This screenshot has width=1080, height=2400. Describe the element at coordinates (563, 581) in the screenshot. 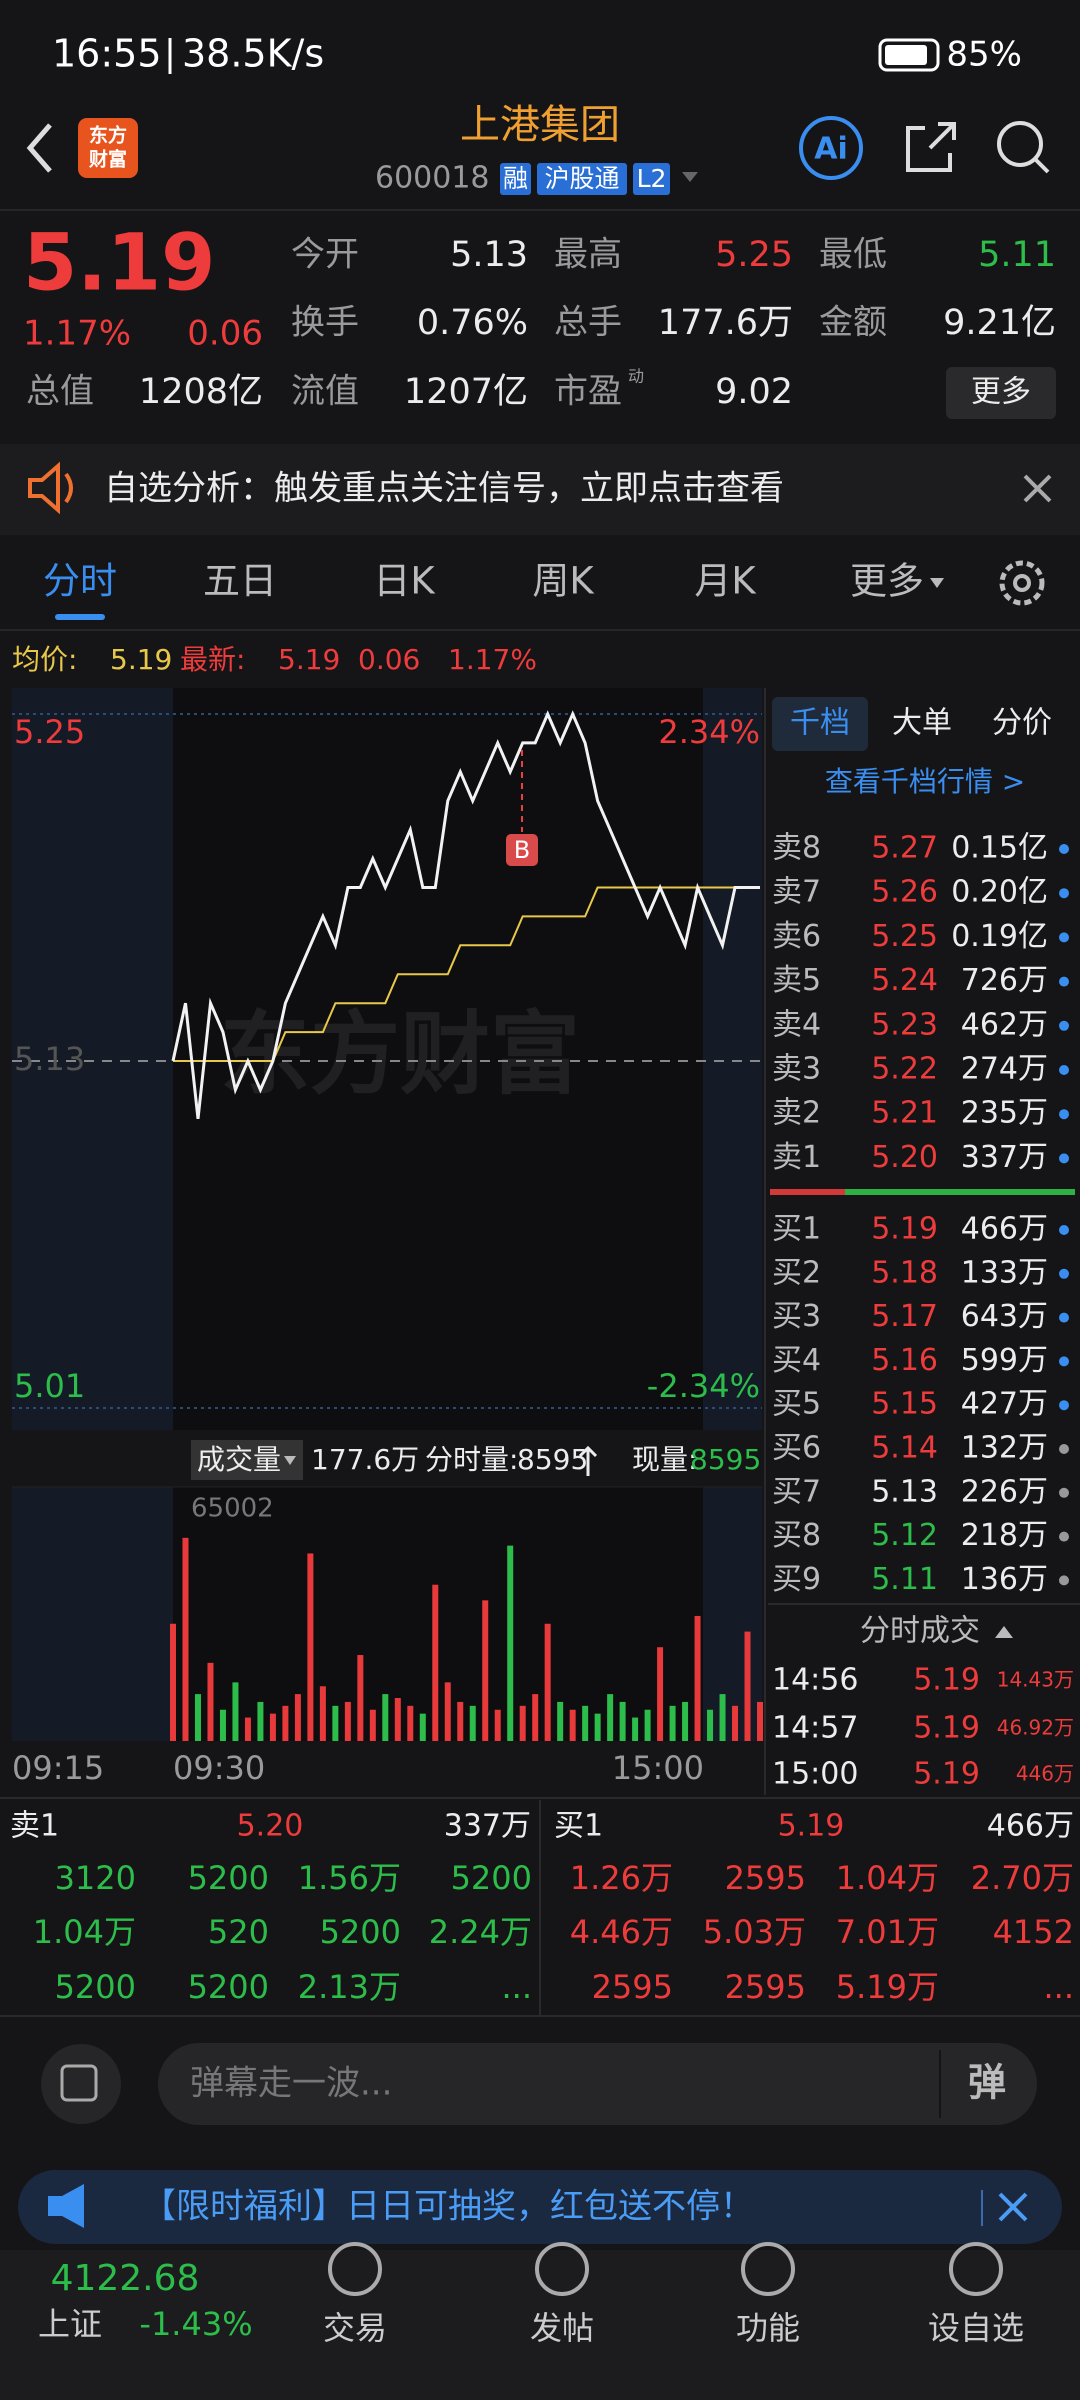

I see `tab: 周K` at that location.